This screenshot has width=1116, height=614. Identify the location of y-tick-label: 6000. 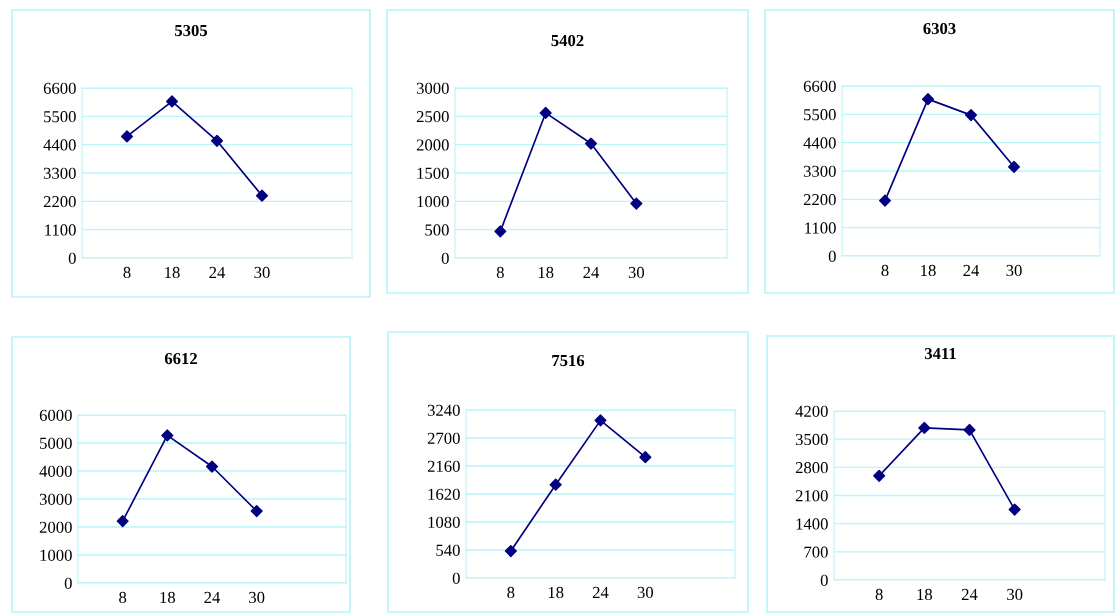
(55, 415).